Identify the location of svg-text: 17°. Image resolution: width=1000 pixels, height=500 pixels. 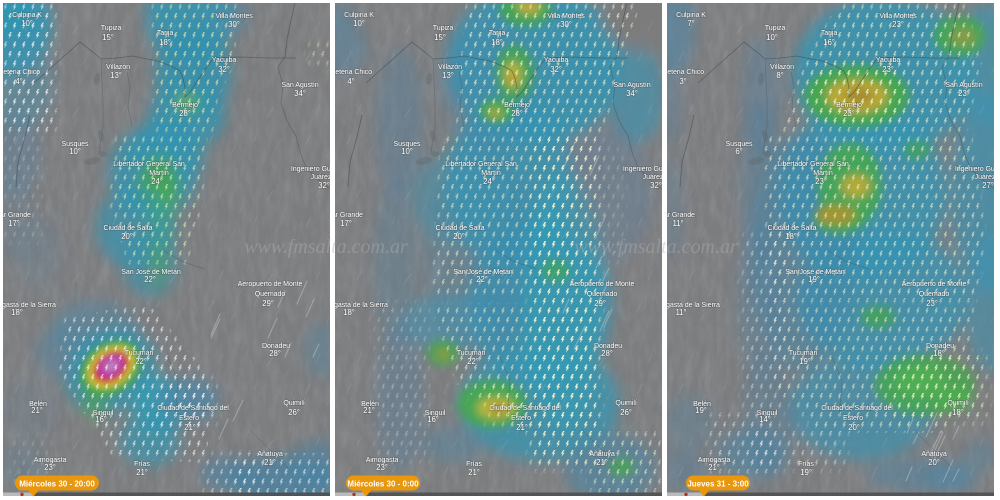
(346, 223).